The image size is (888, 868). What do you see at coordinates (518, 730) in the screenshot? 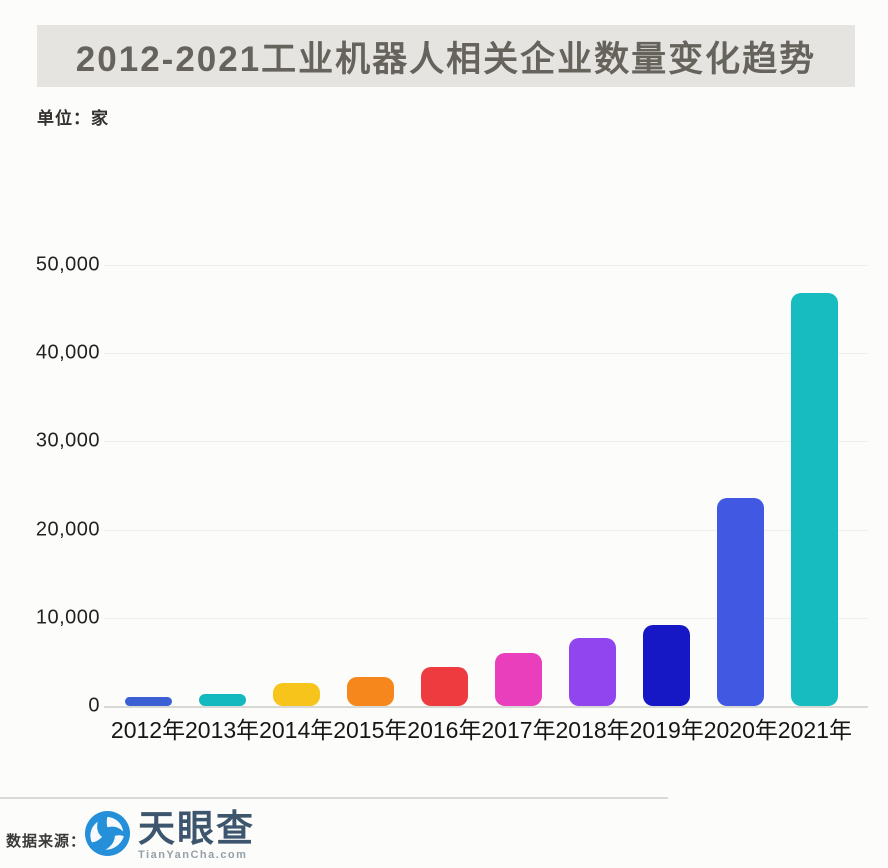
I see `x-tick-label-2017: 2017年` at bounding box center [518, 730].